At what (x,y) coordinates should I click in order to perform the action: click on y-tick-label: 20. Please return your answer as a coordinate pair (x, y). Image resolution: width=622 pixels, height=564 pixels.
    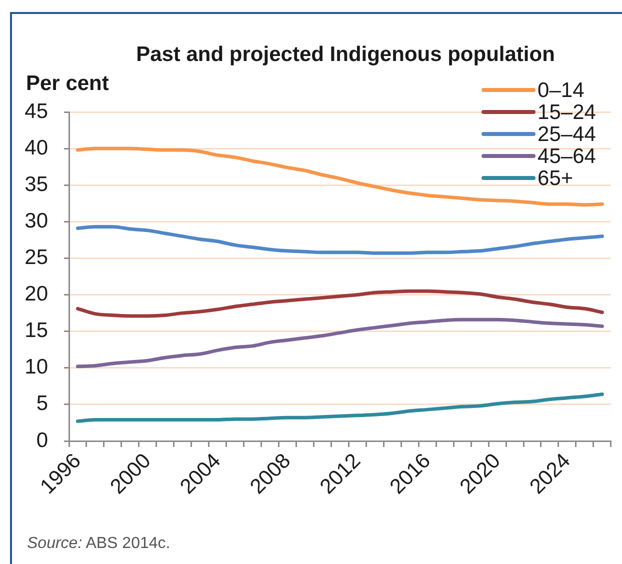
    Looking at the image, I should click on (36, 294).